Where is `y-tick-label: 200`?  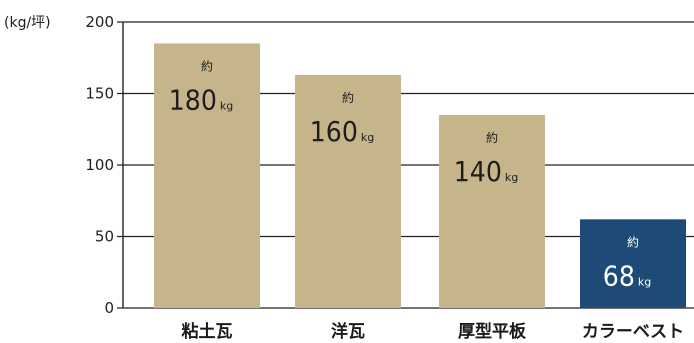 y-tick-label: 200 is located at coordinates (99, 22).